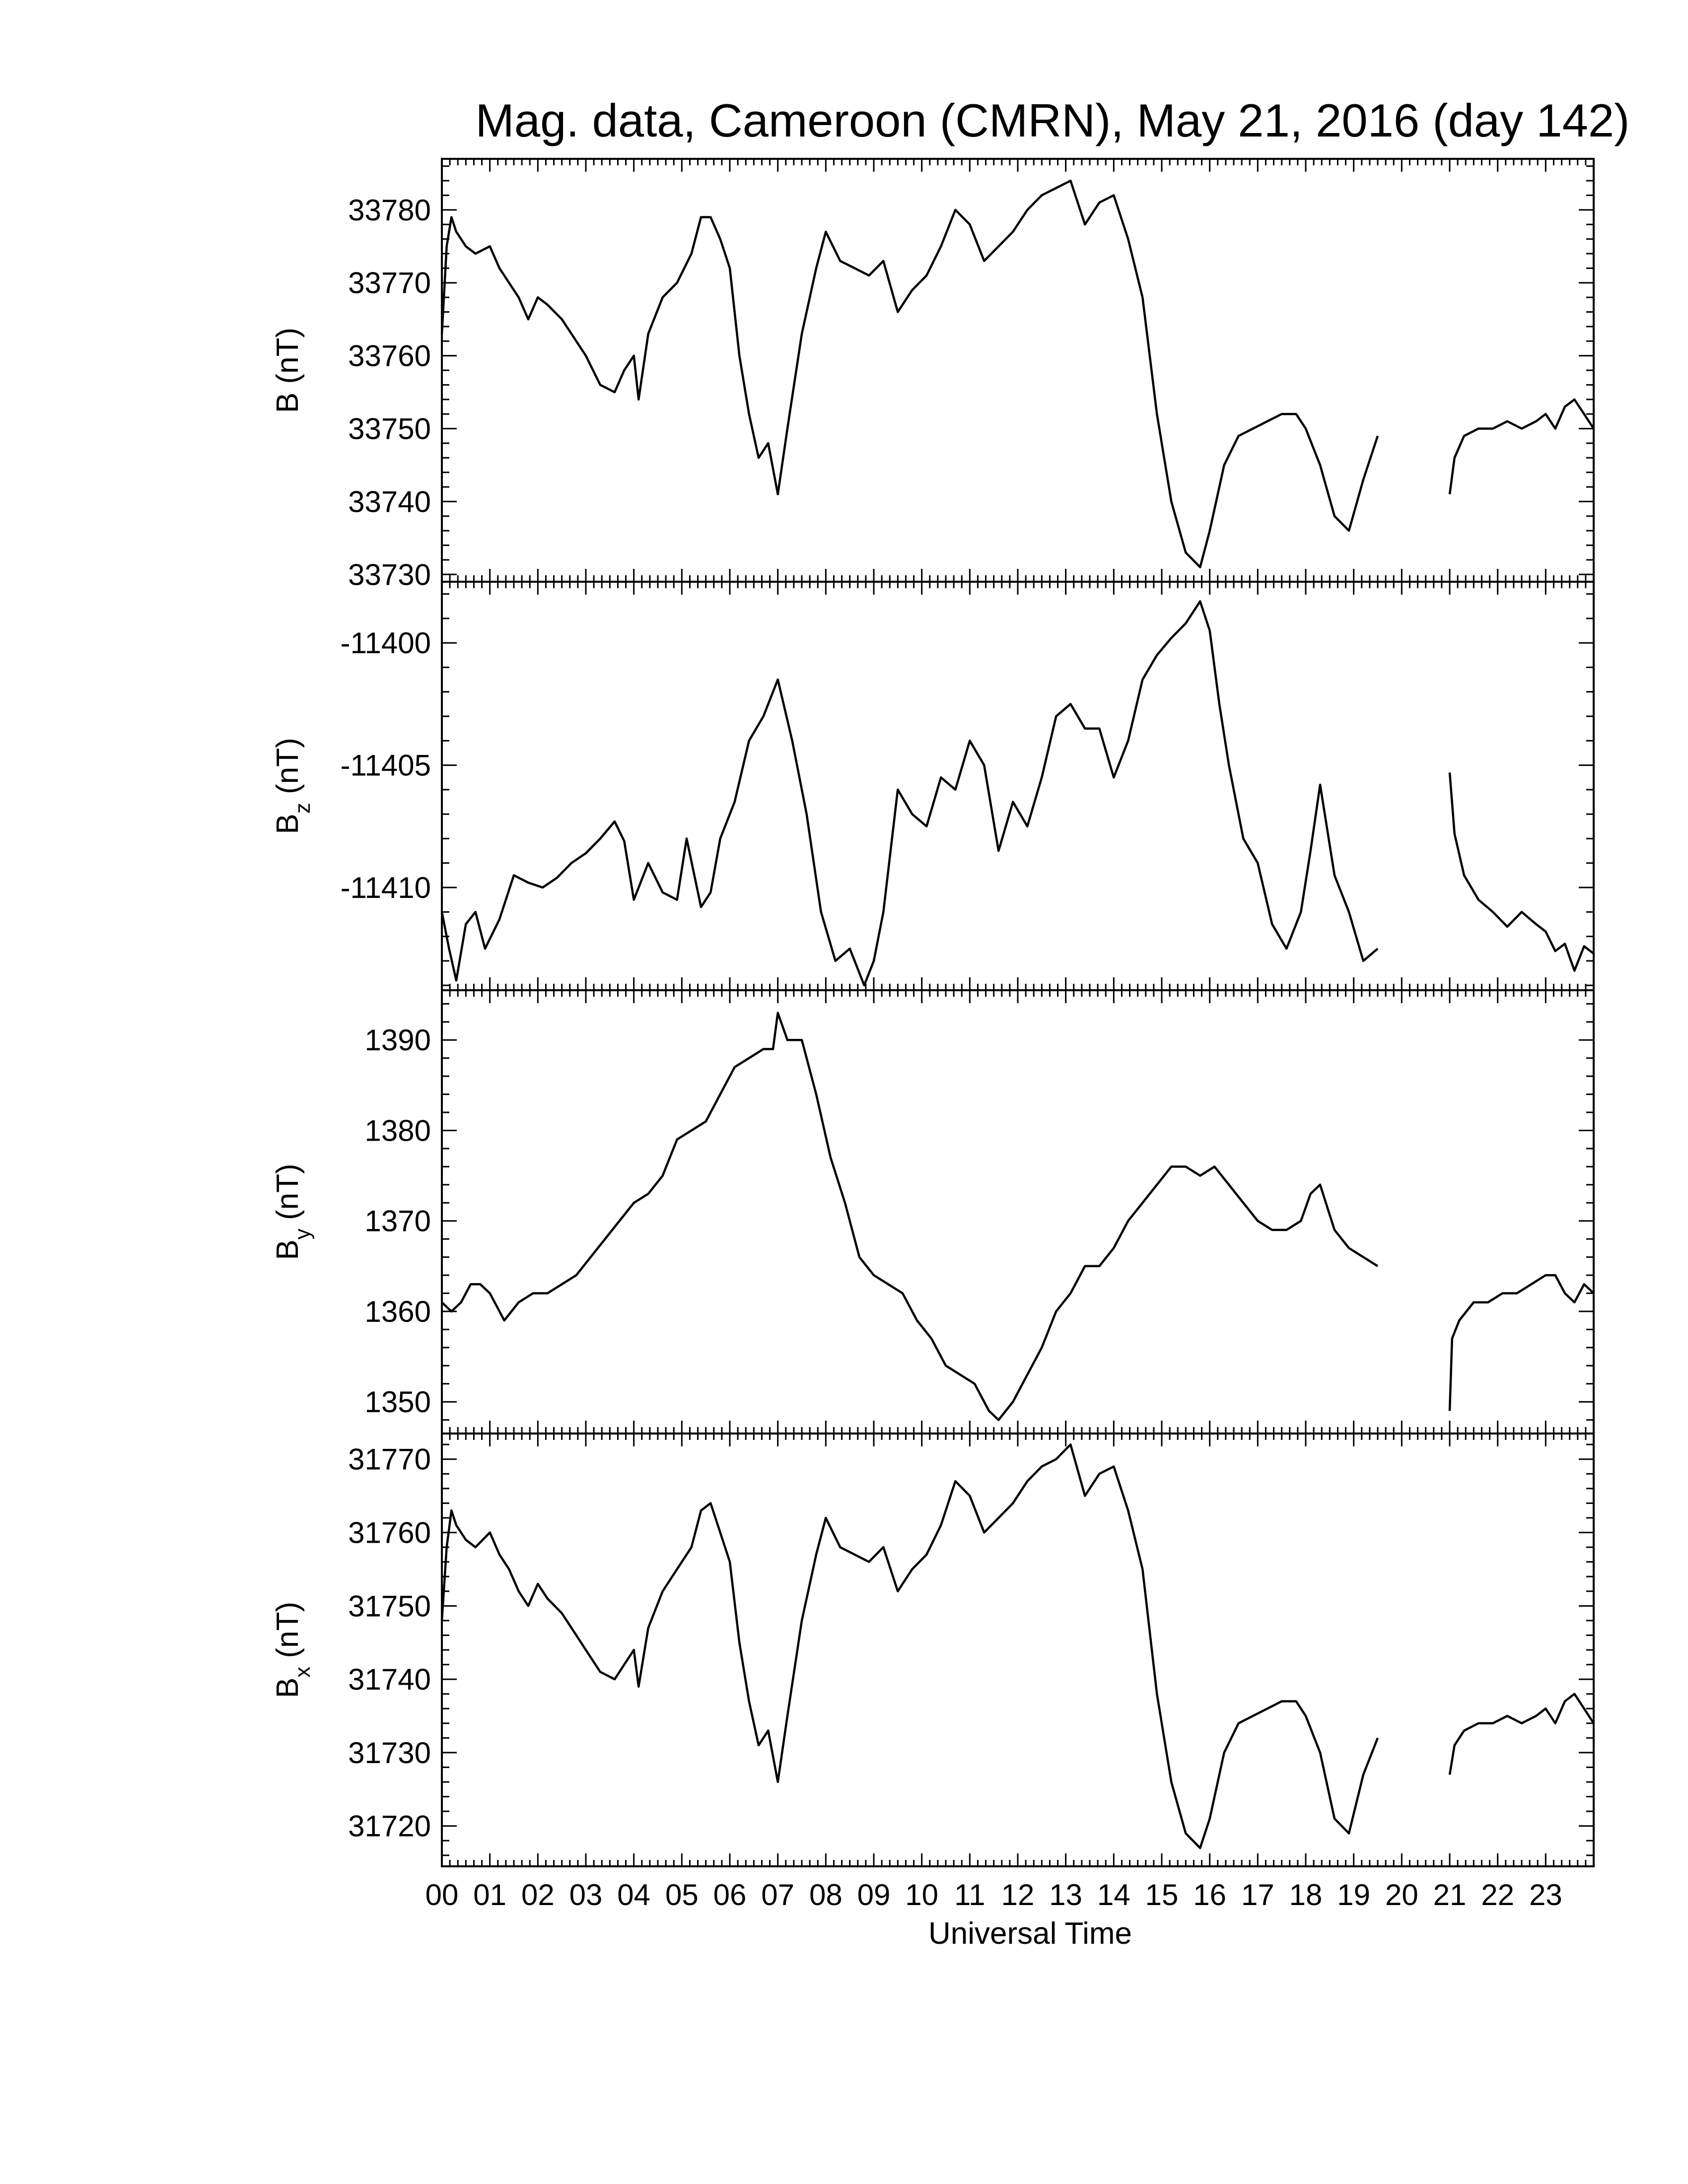  What do you see at coordinates (398, 1221) in the screenshot?
I see `y-tick-label: 1370` at bounding box center [398, 1221].